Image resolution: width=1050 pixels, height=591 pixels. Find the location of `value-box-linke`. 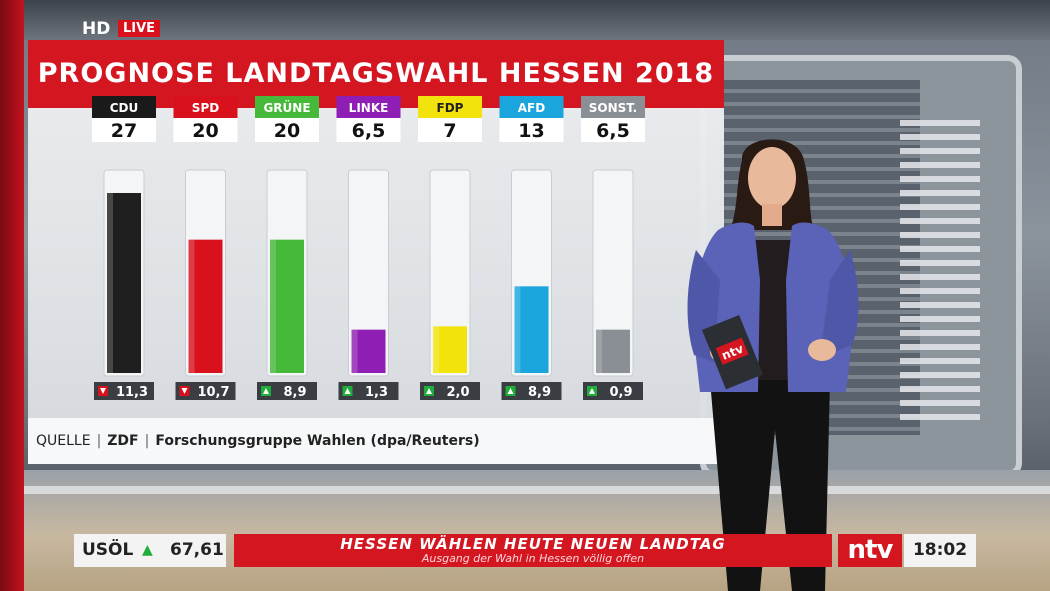

value-box-linke is located at coordinates (368, 130).